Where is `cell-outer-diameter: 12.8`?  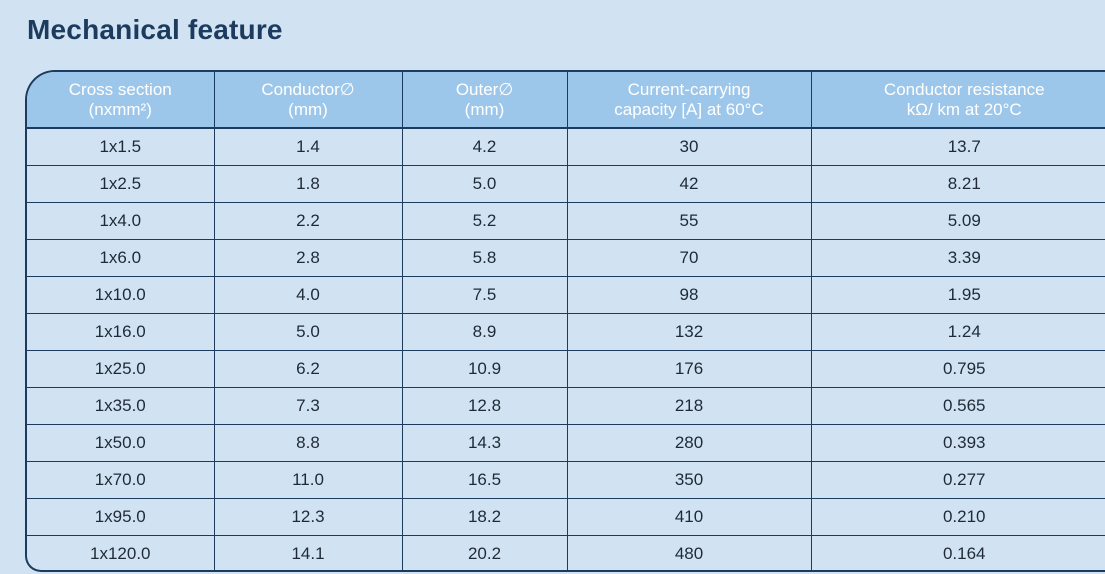 cell-outer-diameter: 12.8 is located at coordinates (485, 406).